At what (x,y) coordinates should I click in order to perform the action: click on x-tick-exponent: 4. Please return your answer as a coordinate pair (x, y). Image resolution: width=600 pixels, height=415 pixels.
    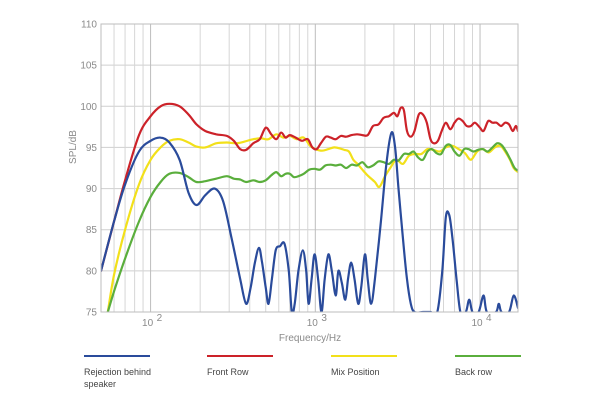
    Looking at the image, I should click on (489, 318).